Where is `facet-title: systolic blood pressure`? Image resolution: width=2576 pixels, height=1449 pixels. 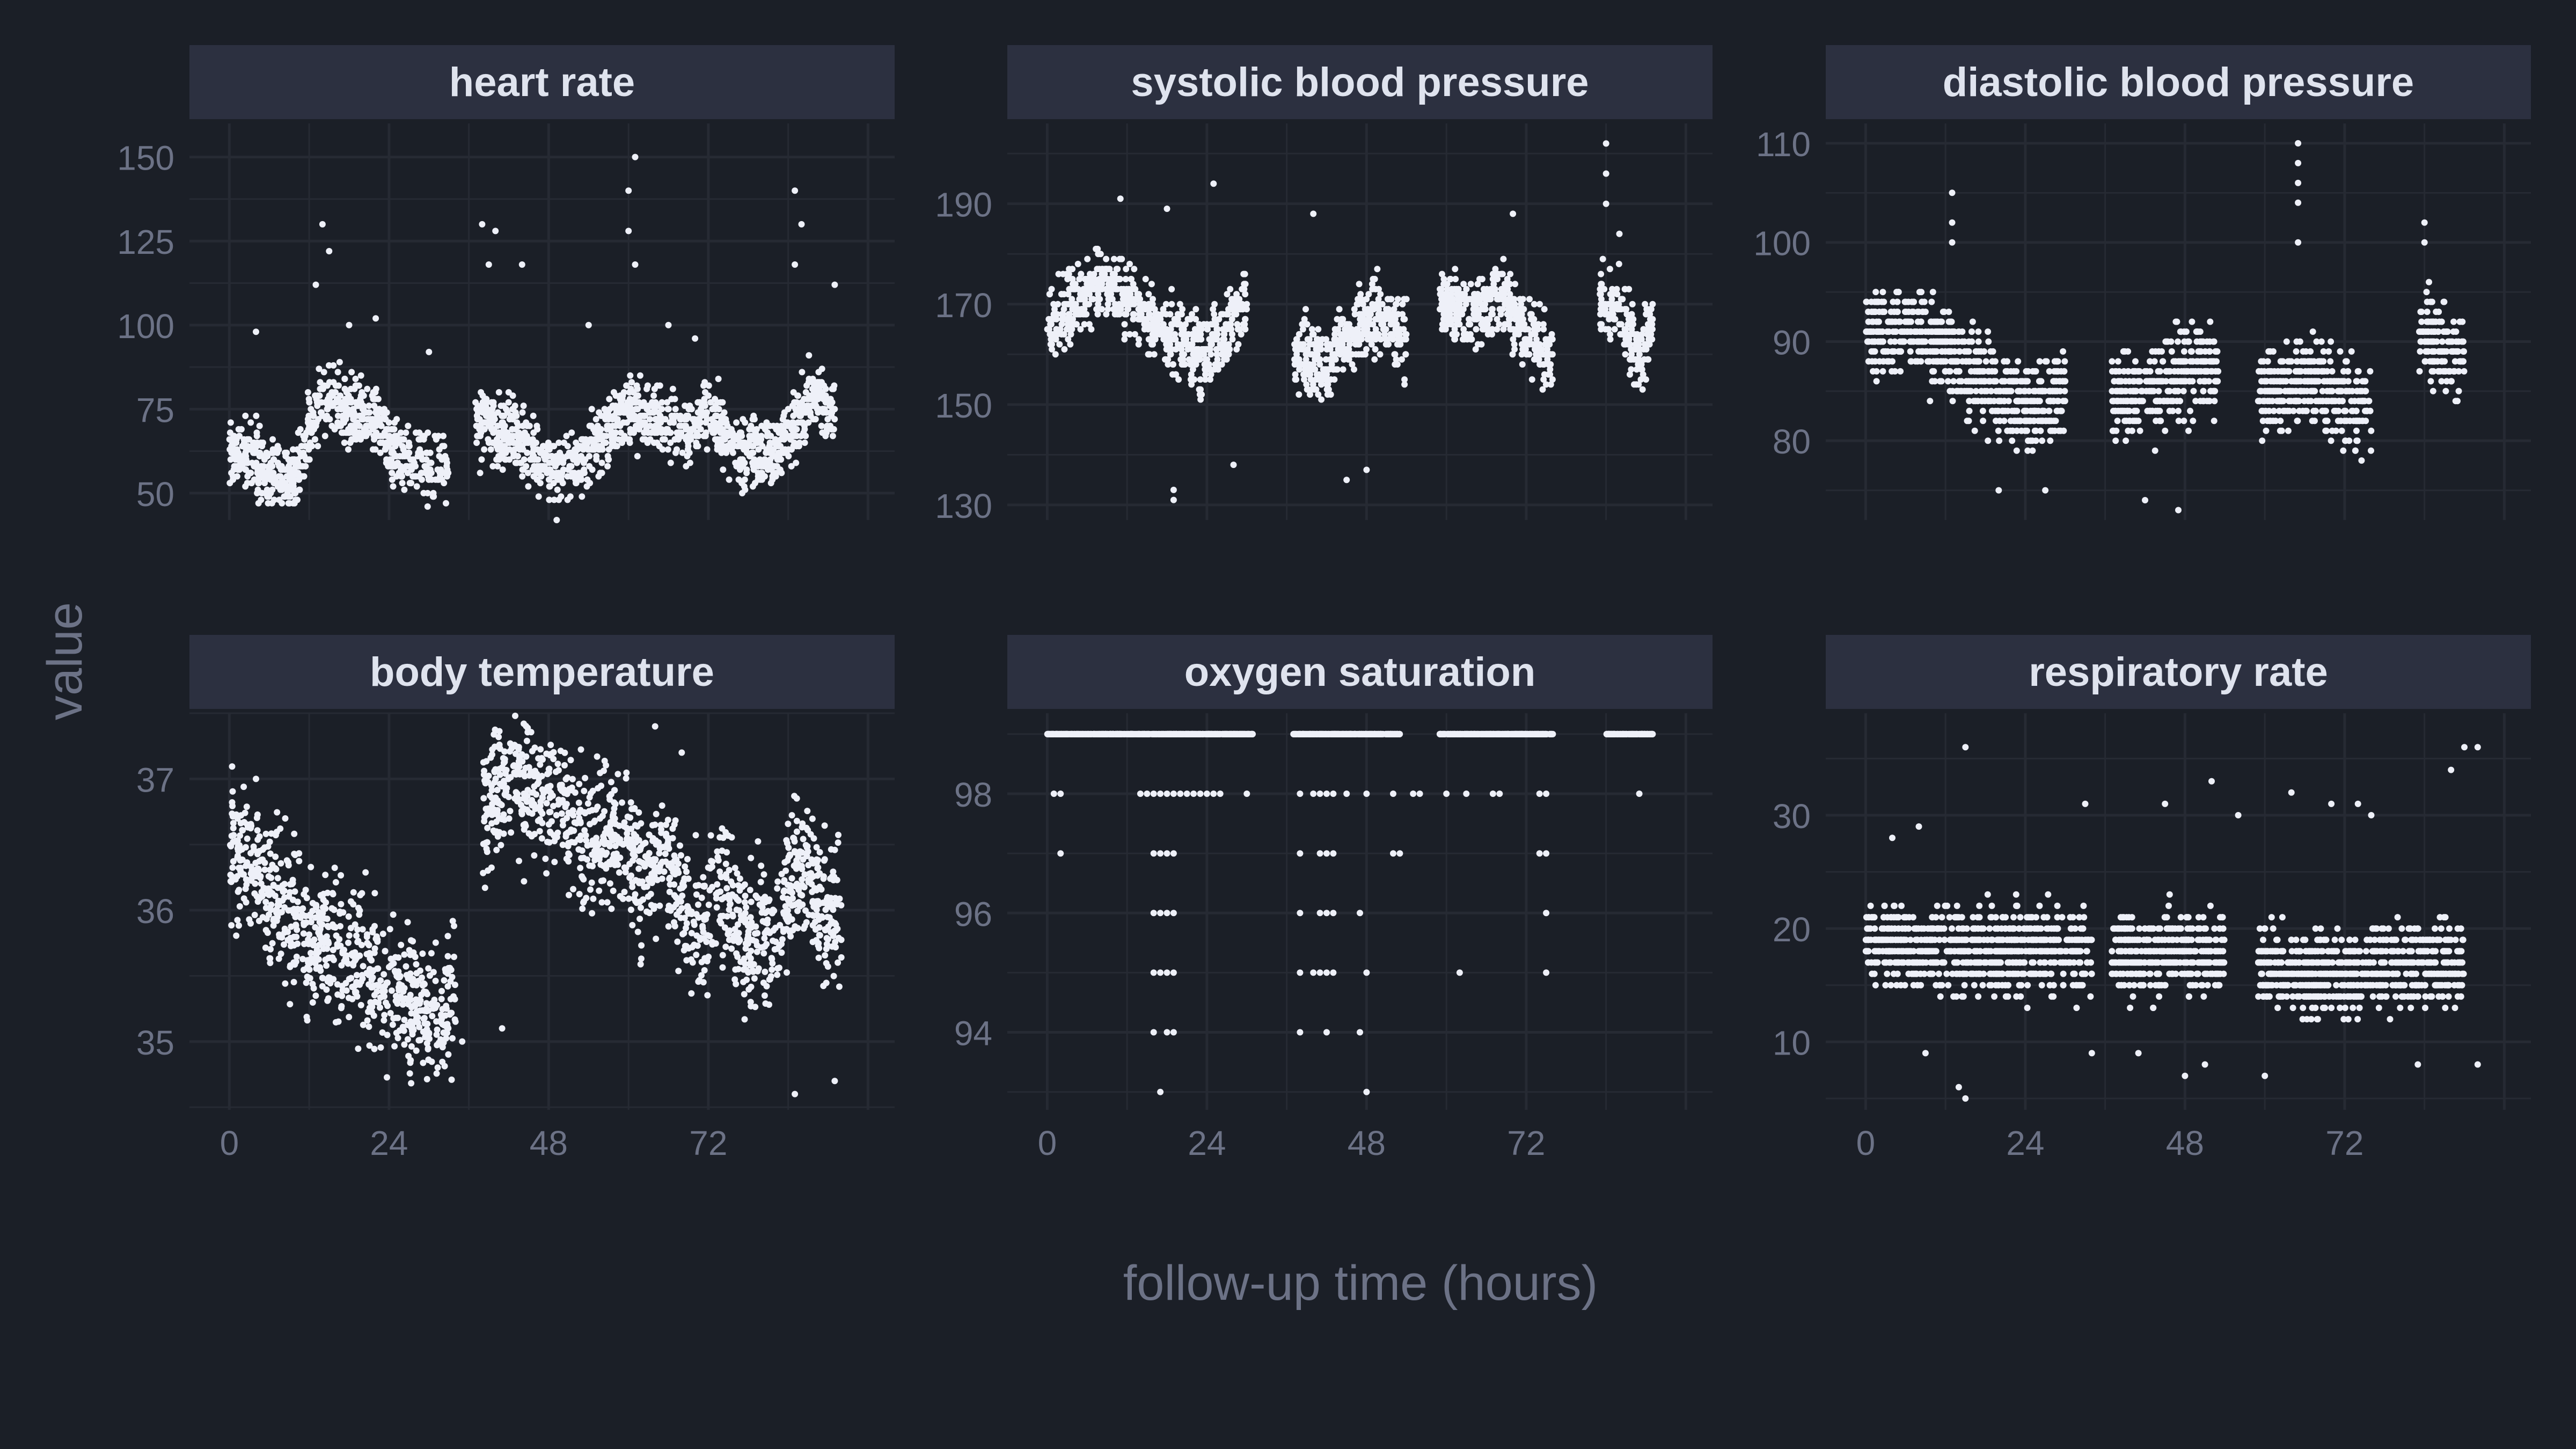
facet-title: systolic blood pressure is located at coordinates (1360, 82).